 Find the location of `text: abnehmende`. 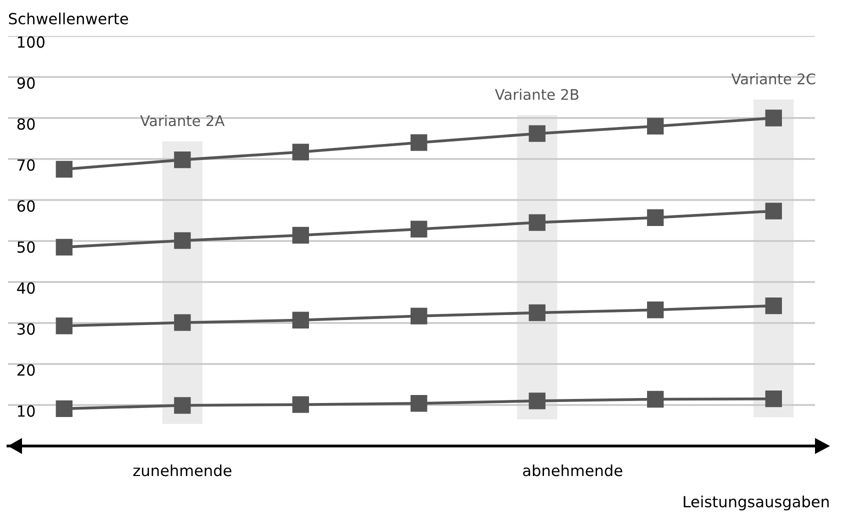

text: abnehmende is located at coordinates (572, 470).